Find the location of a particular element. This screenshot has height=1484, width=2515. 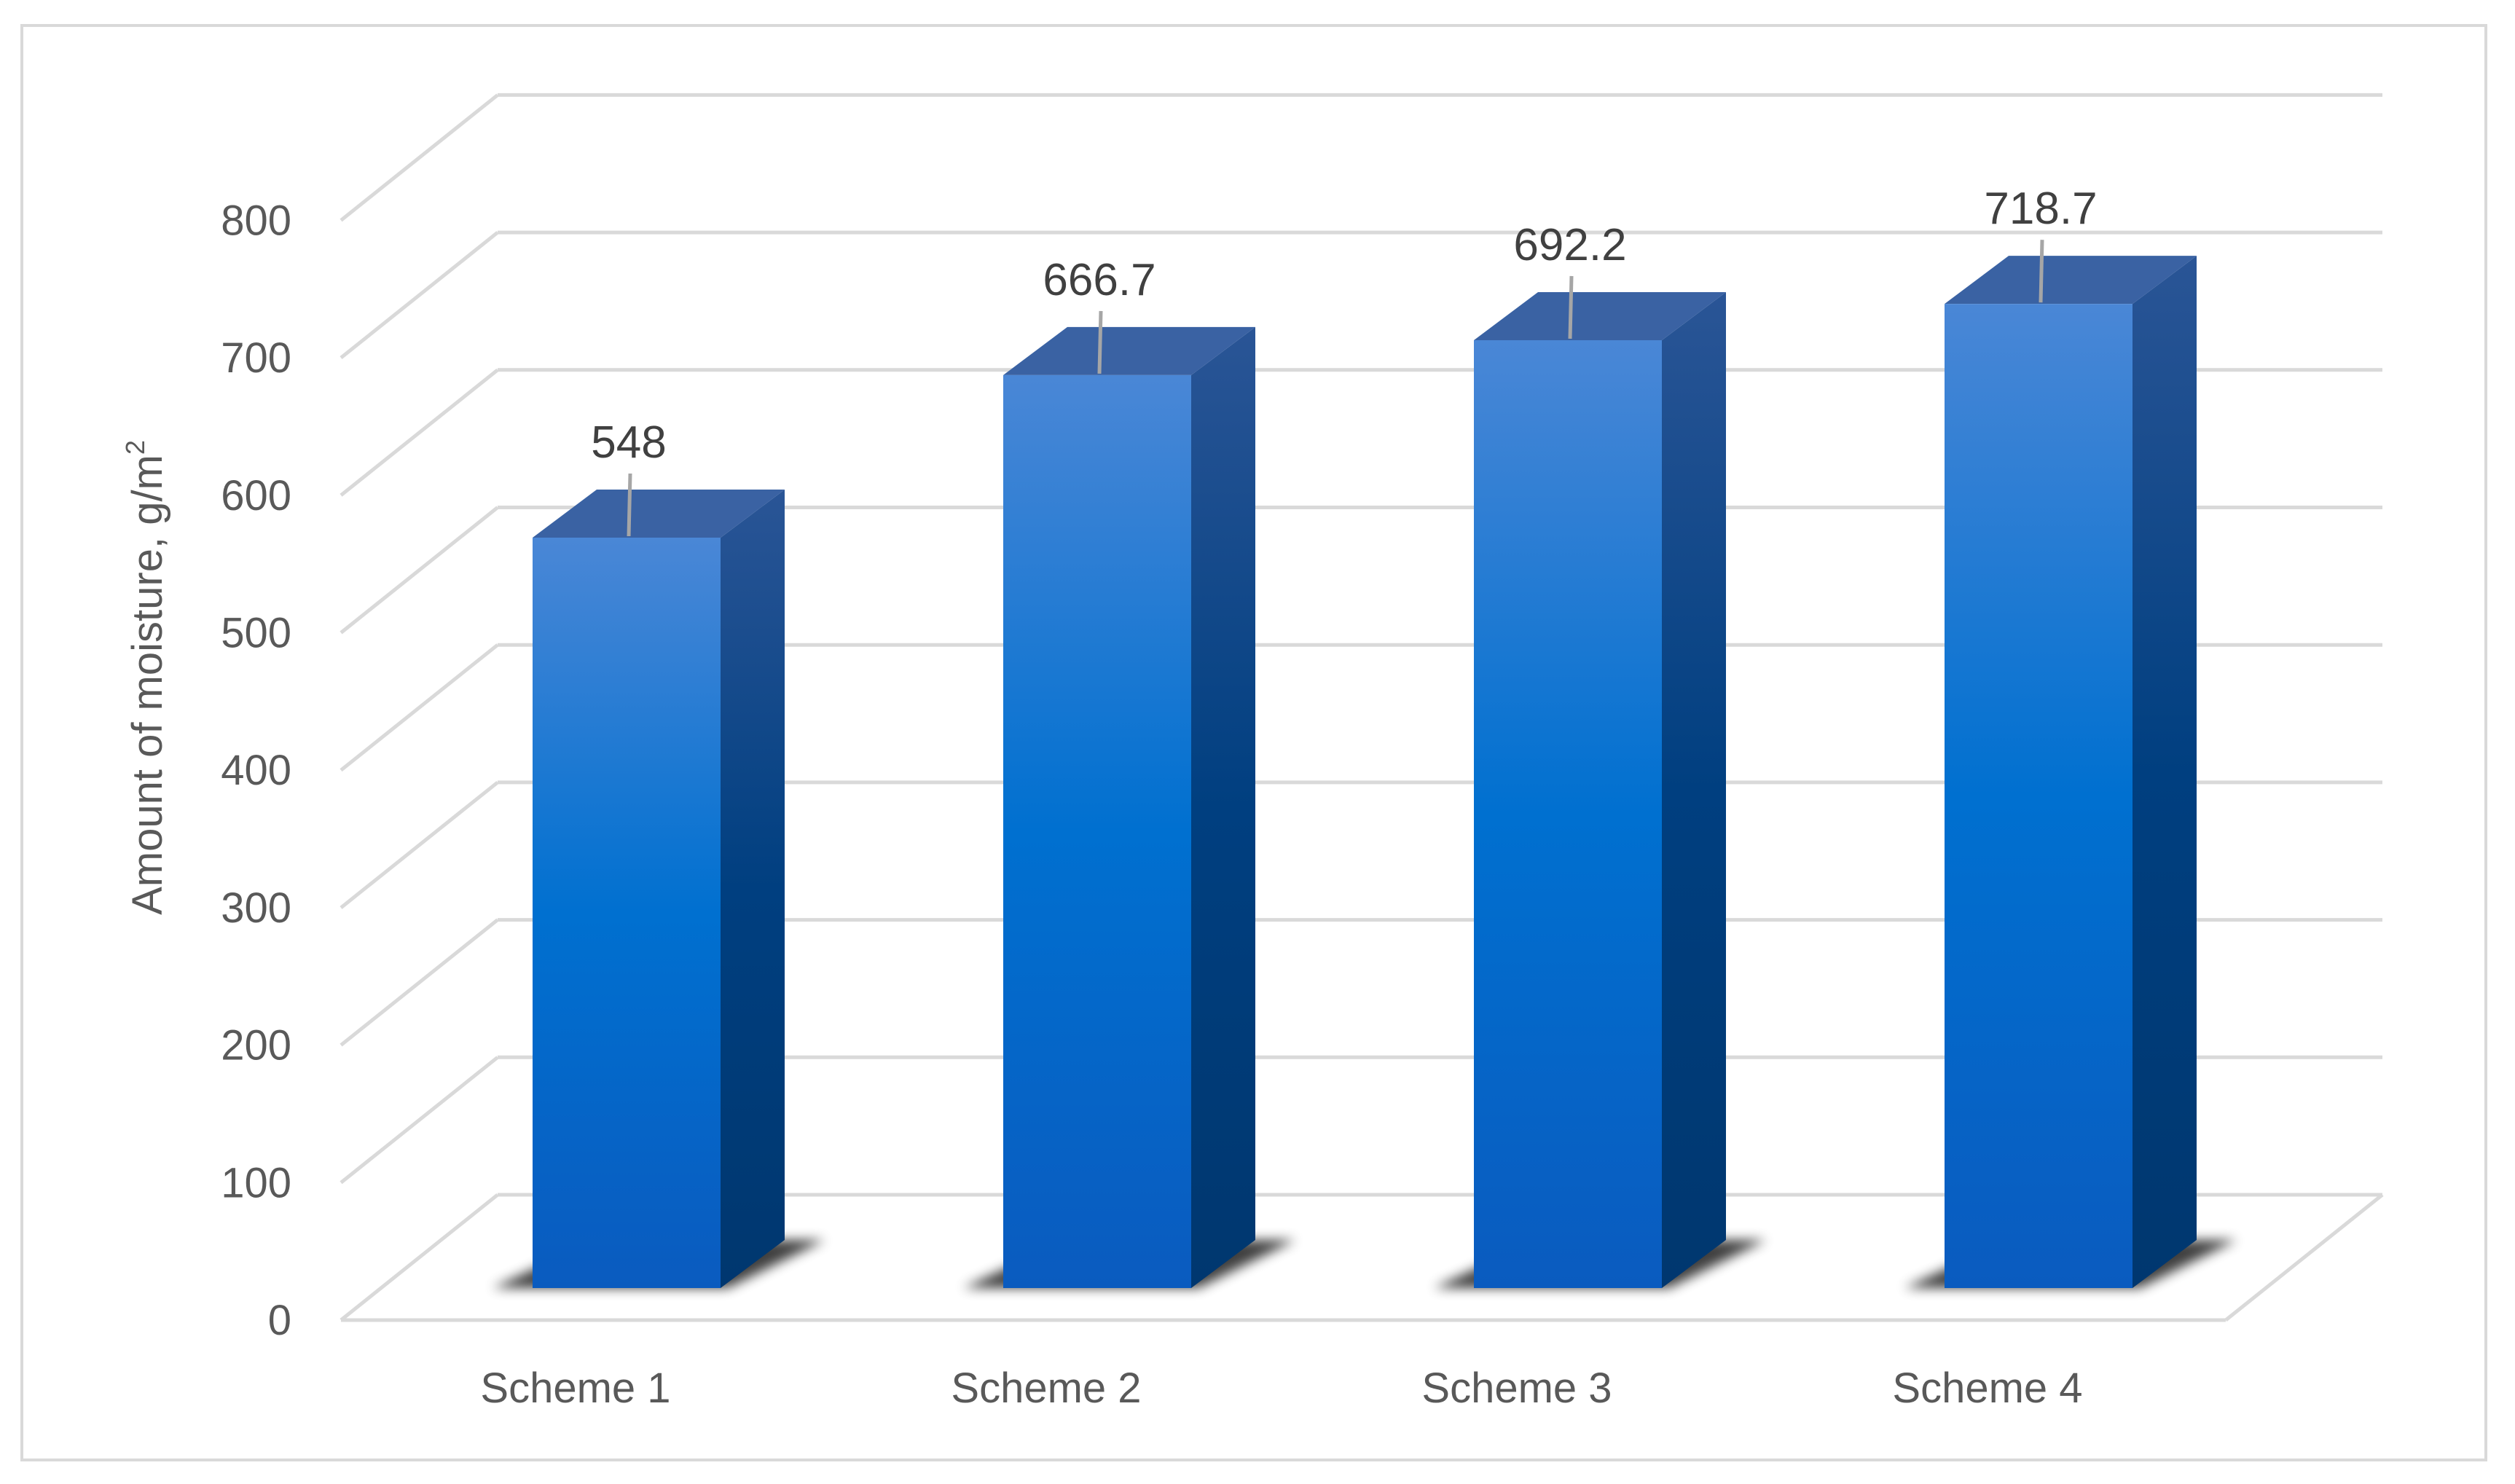

x-tick-label-3: Scheme 3 is located at coordinates (1517, 1388).